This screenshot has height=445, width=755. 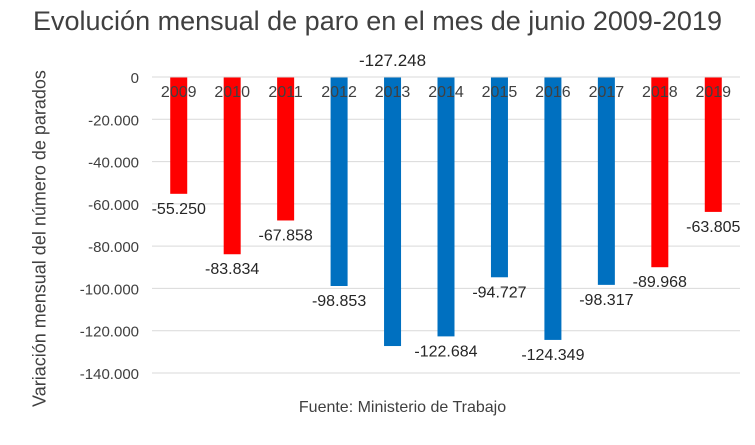 What do you see at coordinates (135, 78) in the screenshot?
I see `y-tick-label: 0` at bounding box center [135, 78].